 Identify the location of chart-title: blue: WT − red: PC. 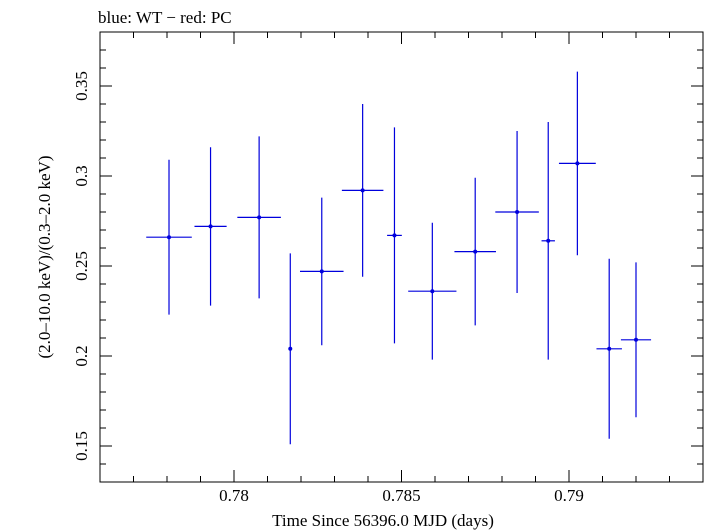
(165, 17).